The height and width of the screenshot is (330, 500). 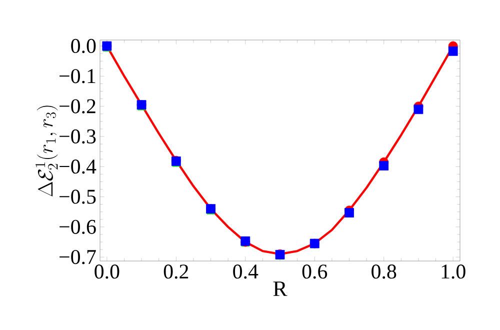 I want to click on x-tick-label: 0.0, so click(x=107, y=271).